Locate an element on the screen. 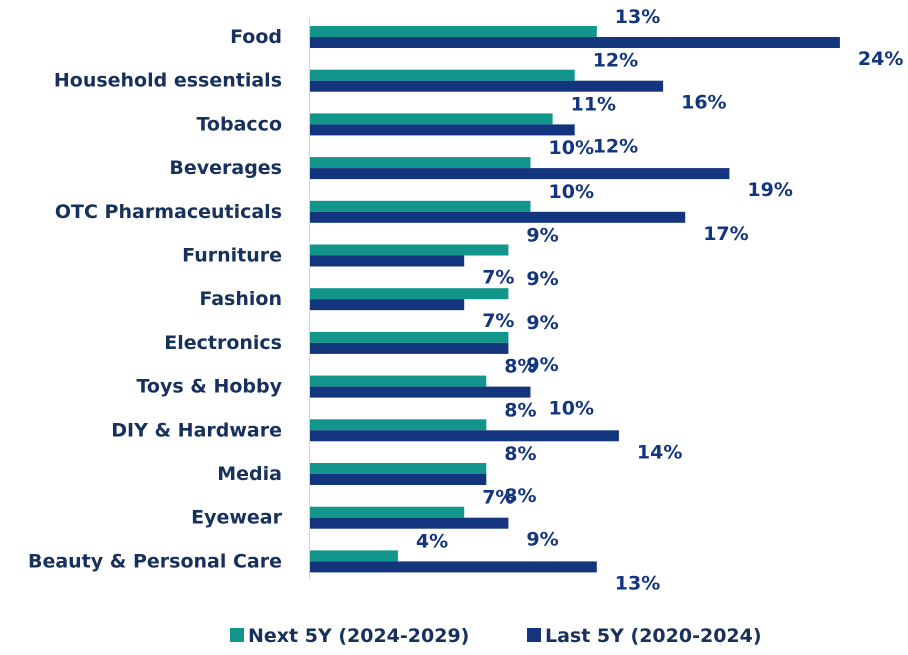  value-label-last-5y-beverages: 19% is located at coordinates (769, 190).